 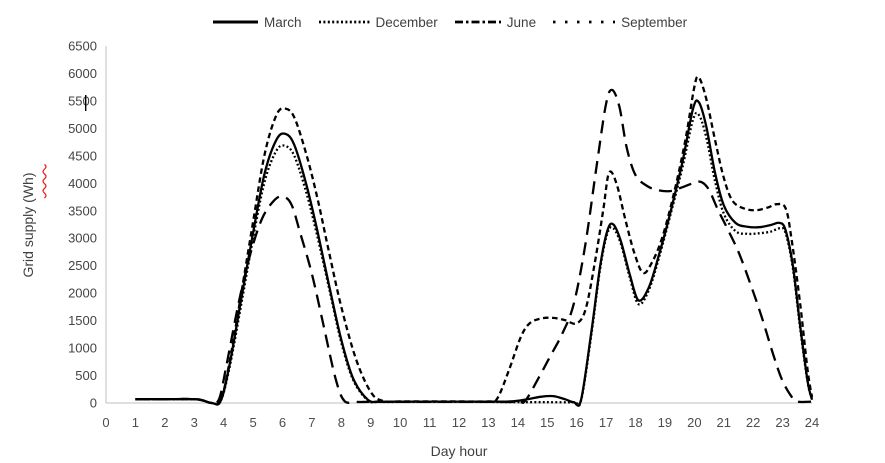 I want to click on x-tick-label: 12, so click(x=459, y=422).